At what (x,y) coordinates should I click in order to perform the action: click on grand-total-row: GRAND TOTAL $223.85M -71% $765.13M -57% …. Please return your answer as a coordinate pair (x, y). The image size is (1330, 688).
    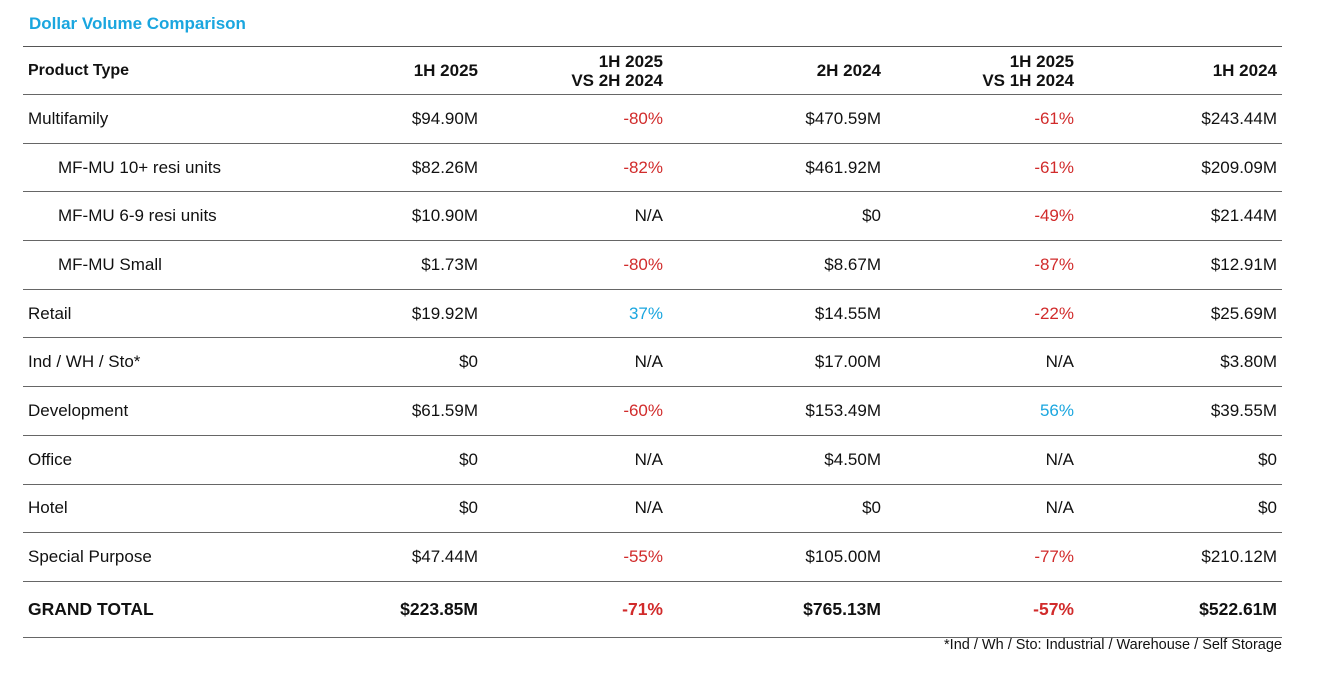
    Looking at the image, I should click on (652, 610).